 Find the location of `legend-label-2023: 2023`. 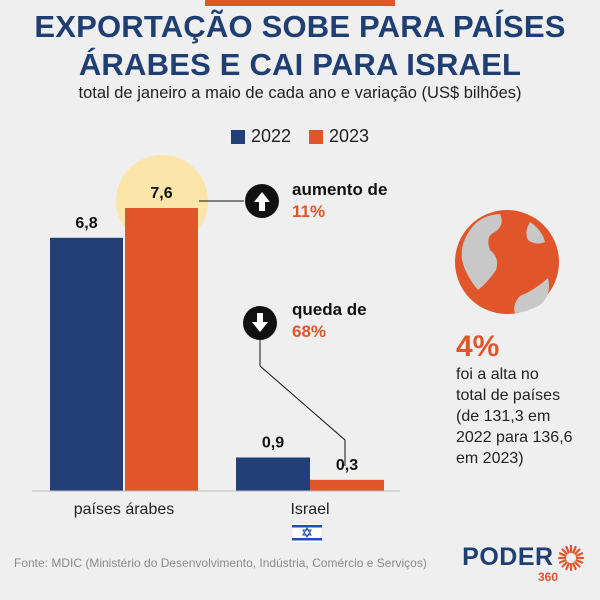

legend-label-2023: 2023 is located at coordinates (349, 136).